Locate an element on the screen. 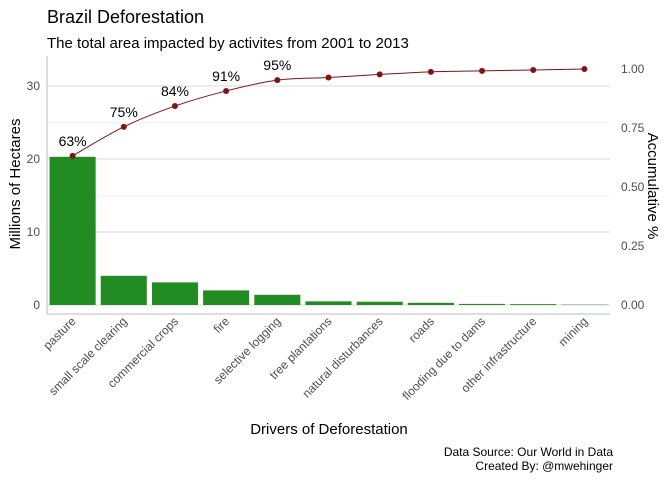 The height and width of the screenshot is (480, 672). y-tick-label: 20 is located at coordinates (34, 159).